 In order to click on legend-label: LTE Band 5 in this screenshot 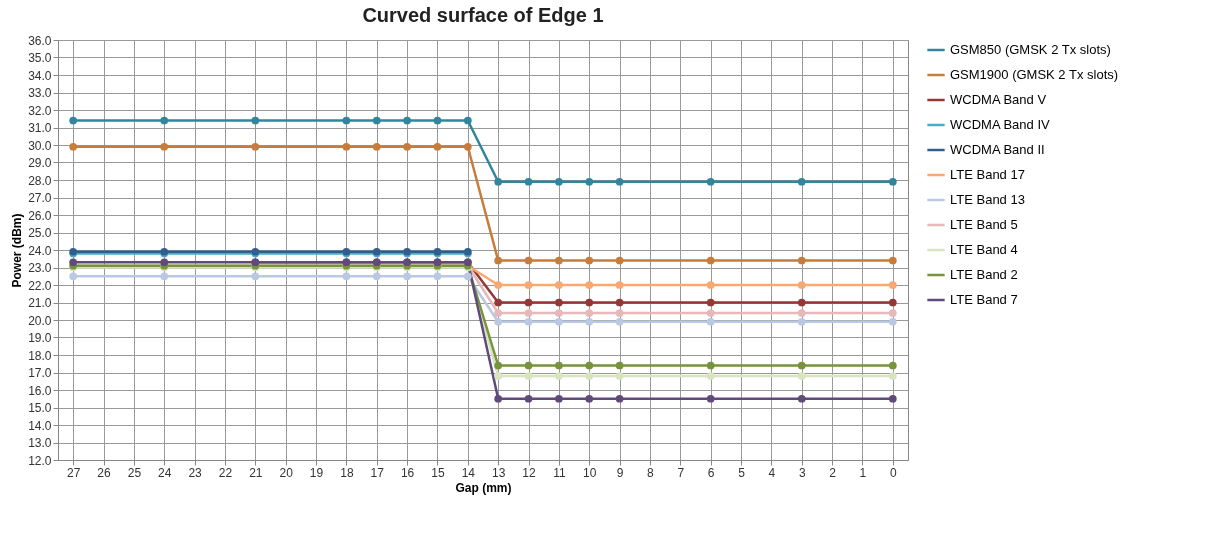, I will do `click(984, 224)`.